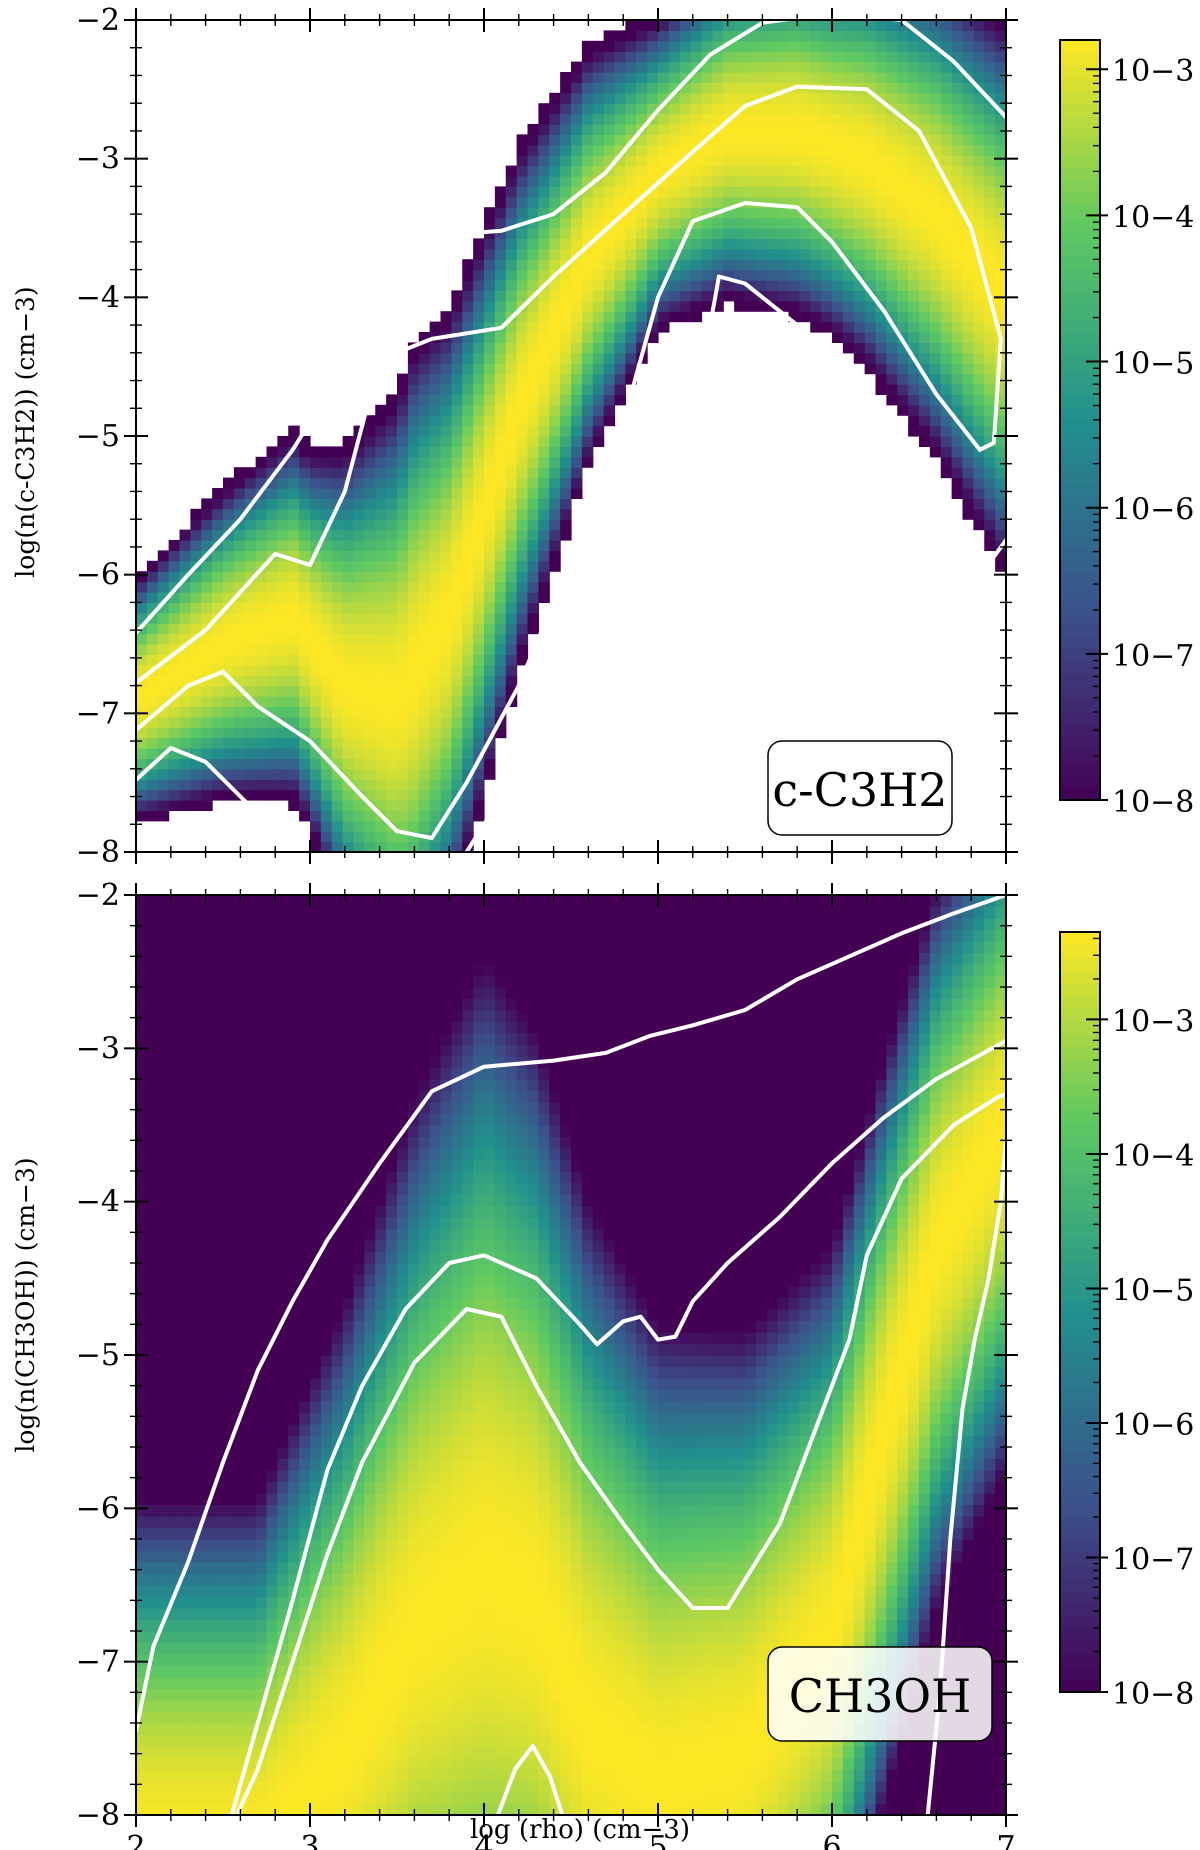 The image size is (1200, 1850). Describe the element at coordinates (98, 436) in the screenshot. I see `y-tick-label: −5` at that location.